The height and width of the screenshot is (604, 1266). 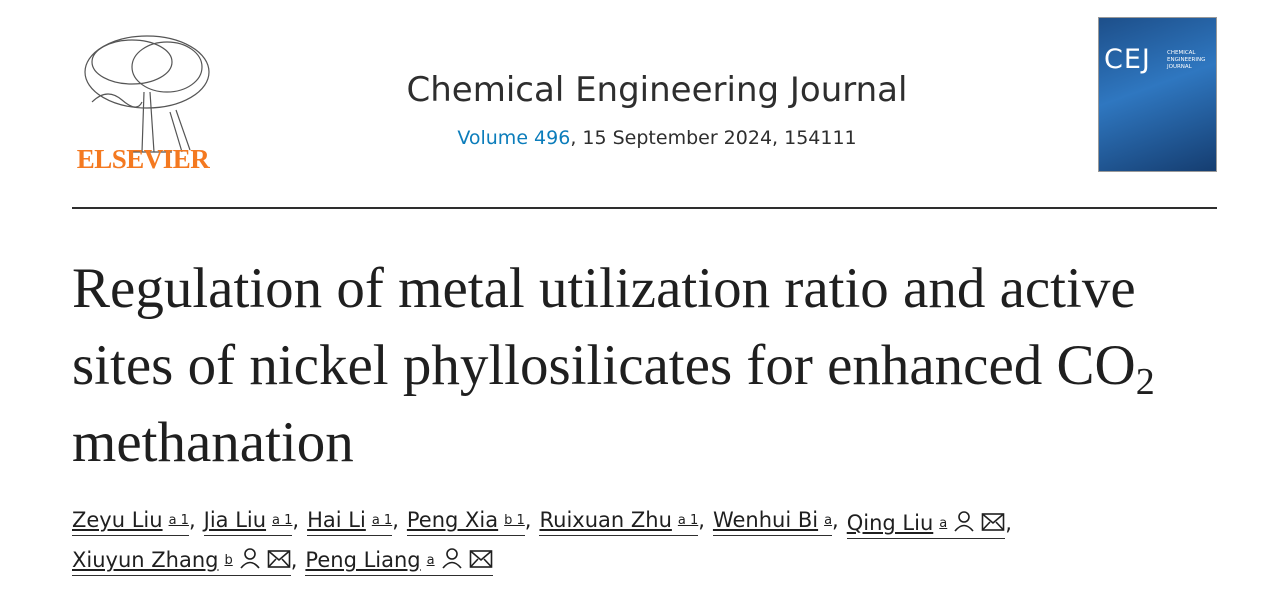 I want to click on author-affiliation: b, so click(x=228, y=560).